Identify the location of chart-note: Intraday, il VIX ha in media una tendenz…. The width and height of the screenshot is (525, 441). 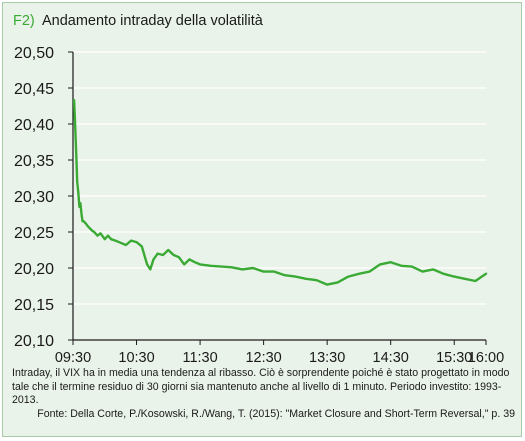
(261, 386).